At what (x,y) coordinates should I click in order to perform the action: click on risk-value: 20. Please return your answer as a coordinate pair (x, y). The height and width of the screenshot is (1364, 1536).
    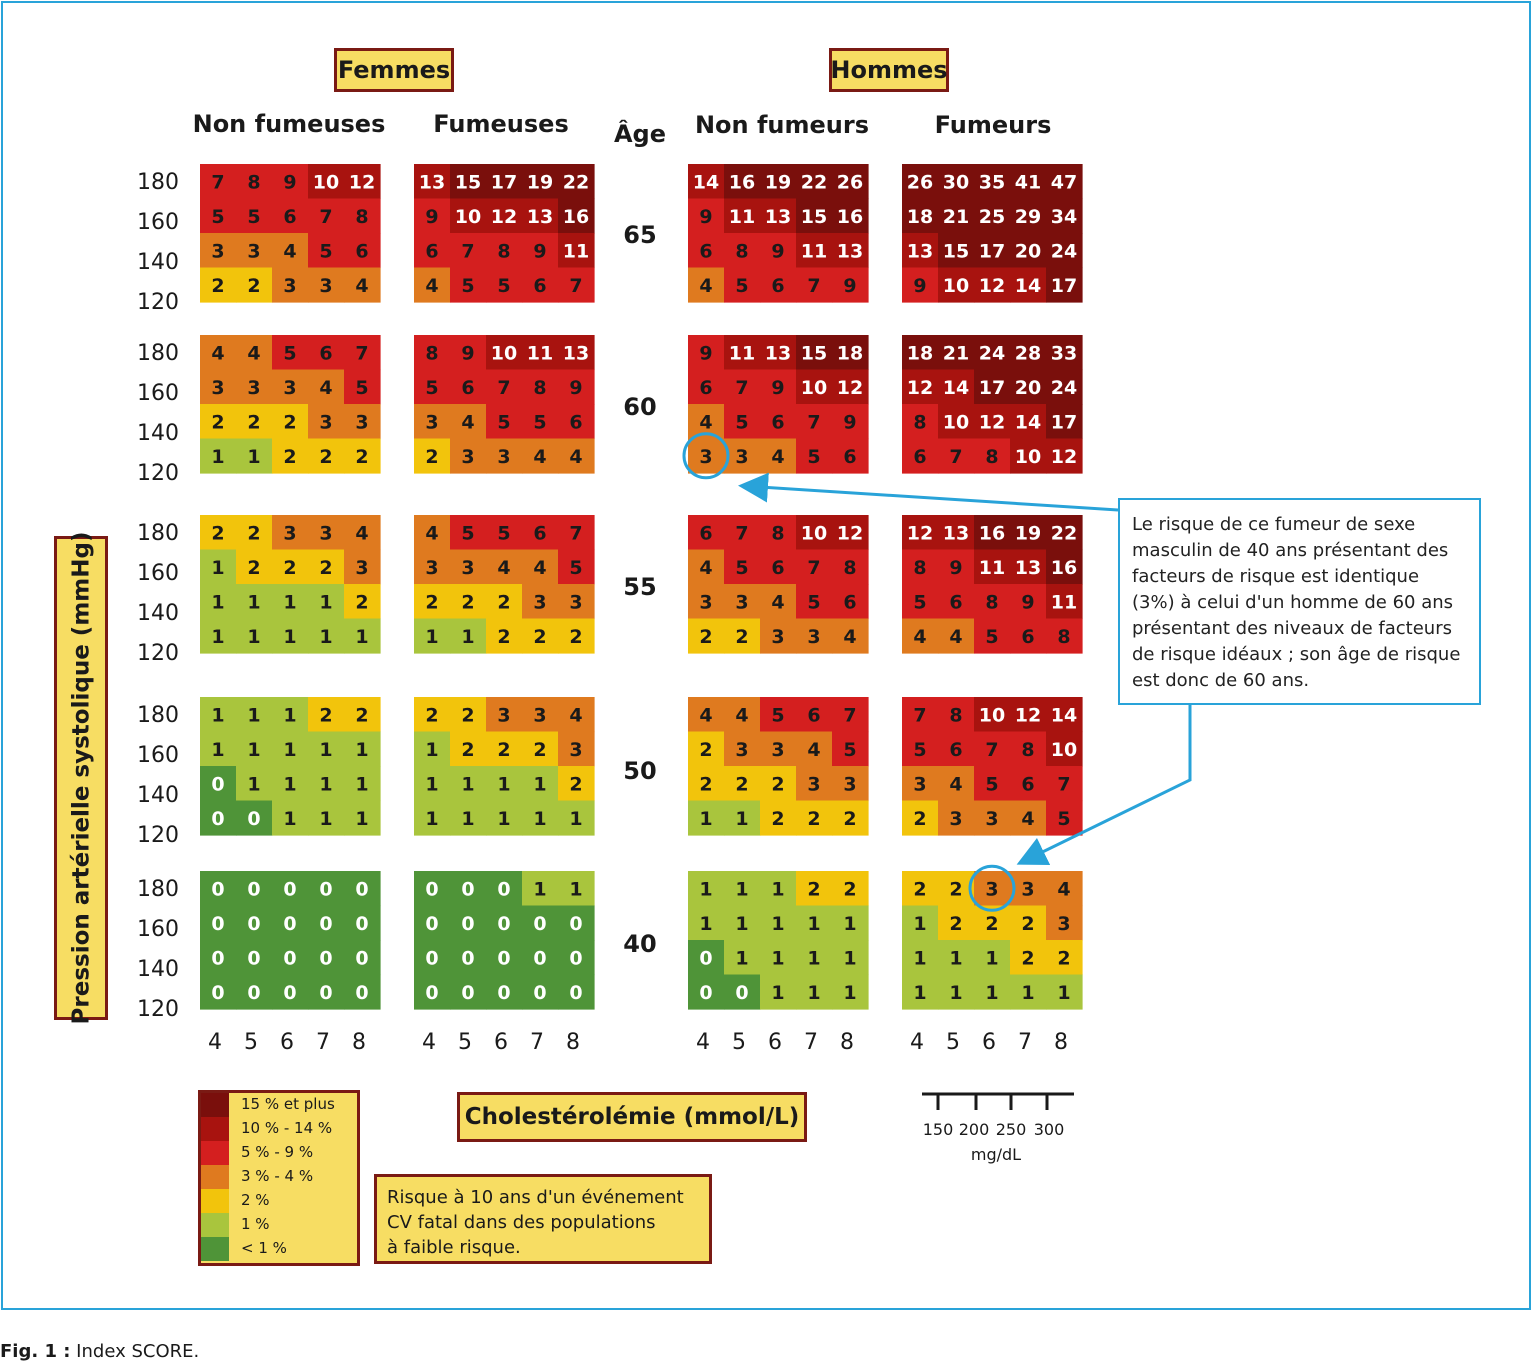
    Looking at the image, I should click on (1028, 388).